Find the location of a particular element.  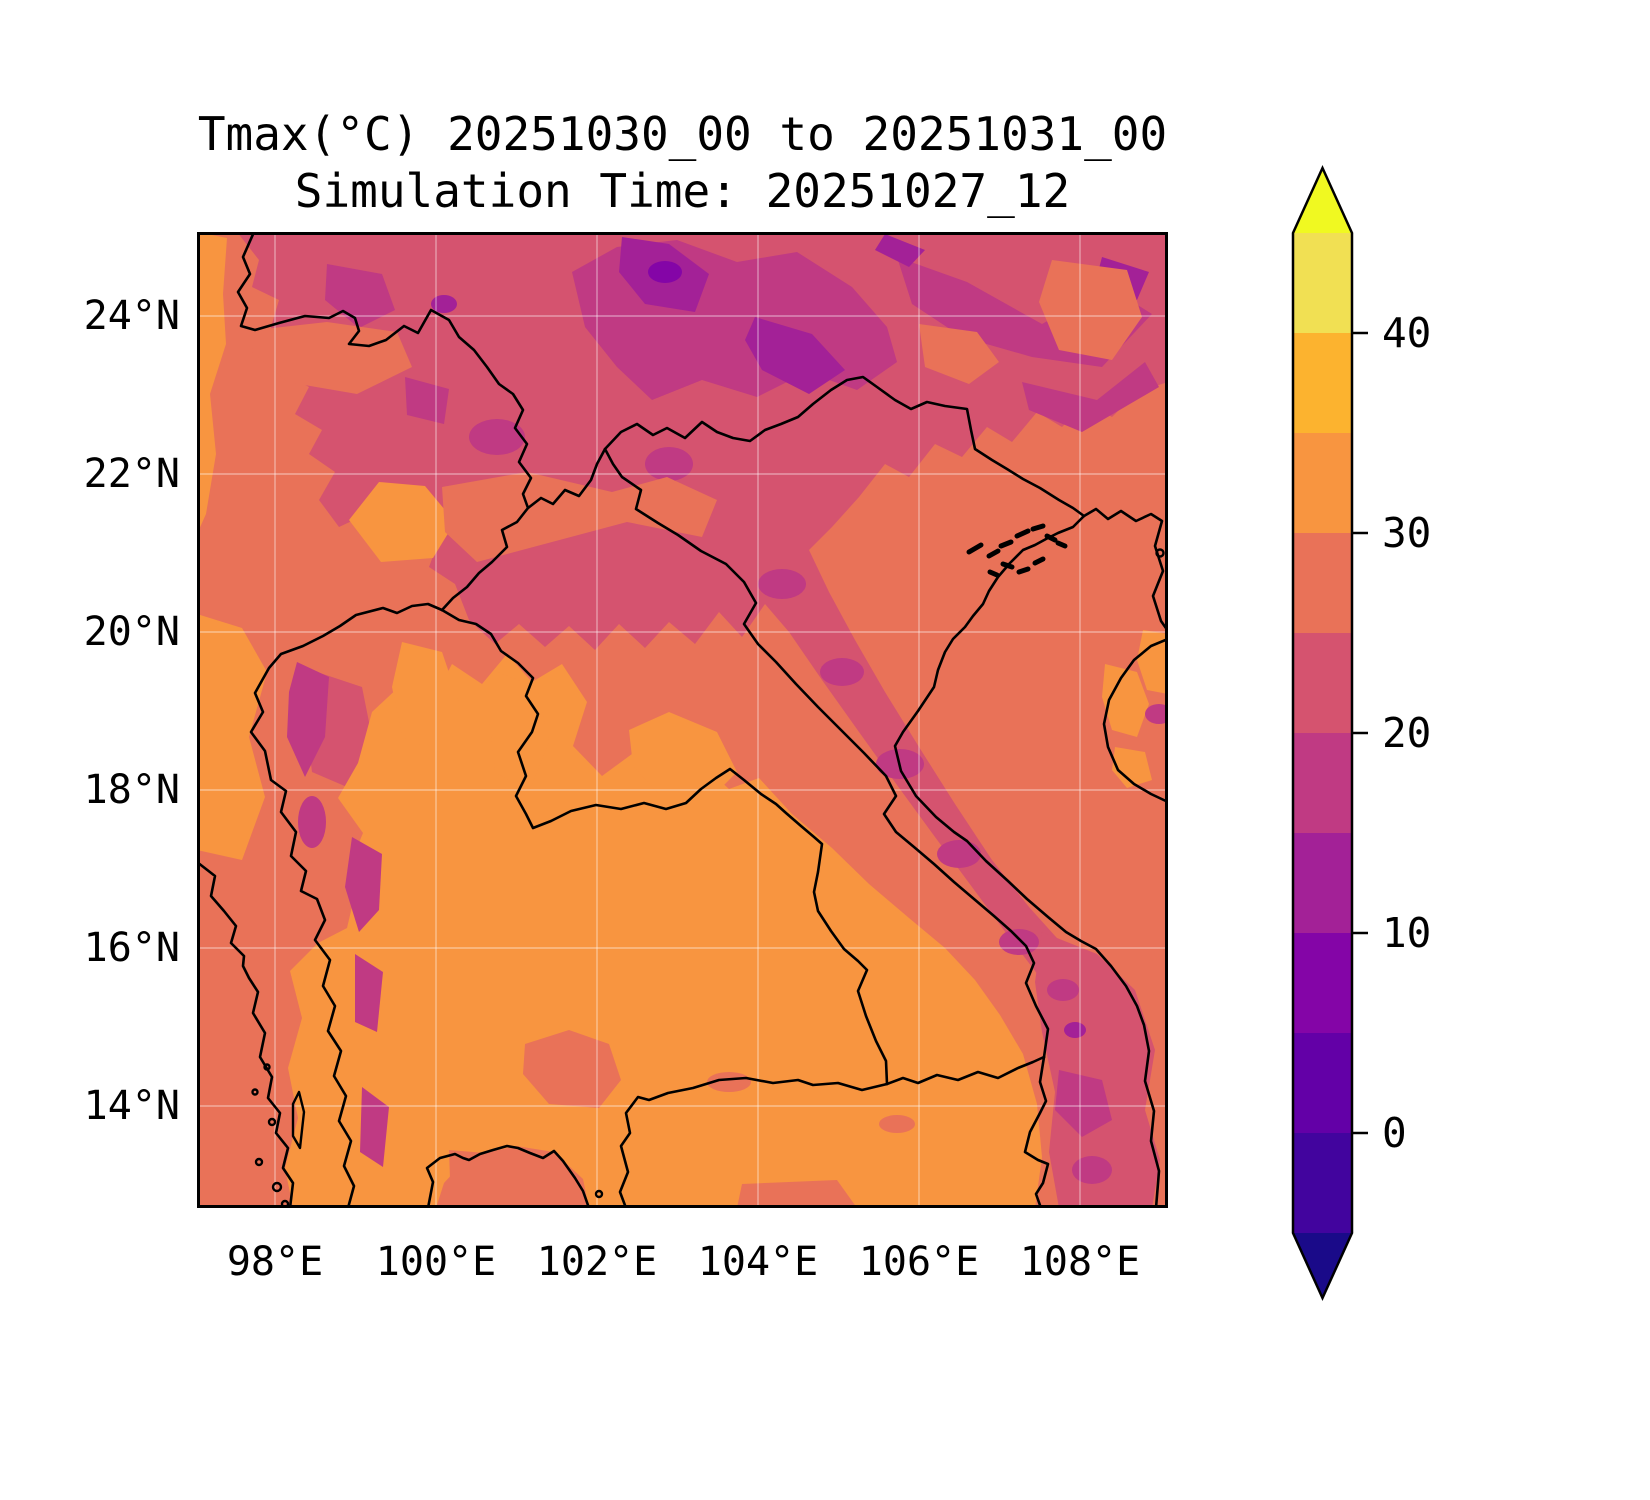

x-tick-label: 98°E is located at coordinates (275, 1262).